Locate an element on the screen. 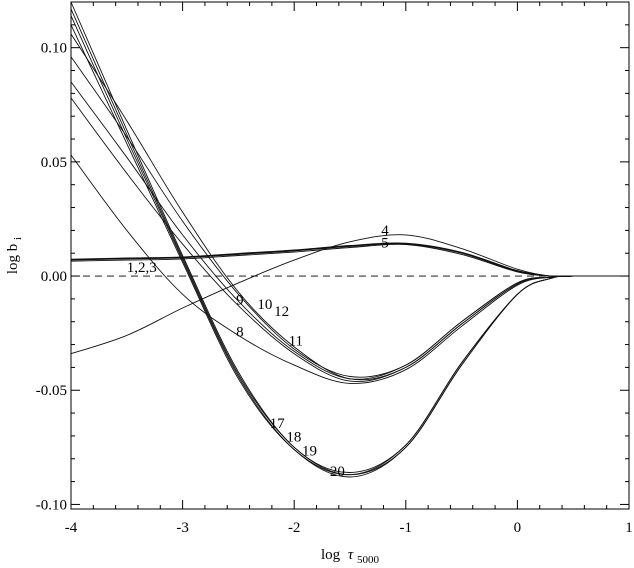 The height and width of the screenshot is (568, 634). y-tick-label: 0.00 is located at coordinates (54, 277).